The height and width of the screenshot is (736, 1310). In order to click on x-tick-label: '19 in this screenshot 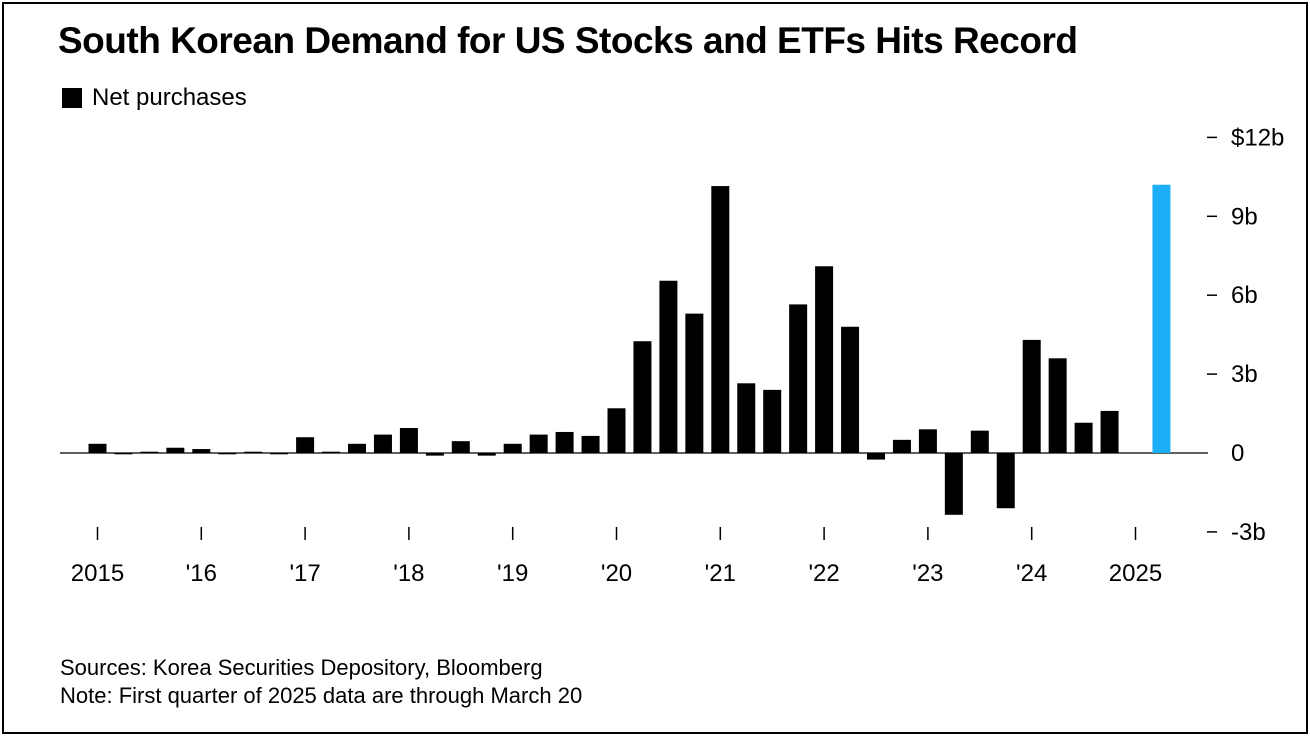, I will do `click(512, 573)`.